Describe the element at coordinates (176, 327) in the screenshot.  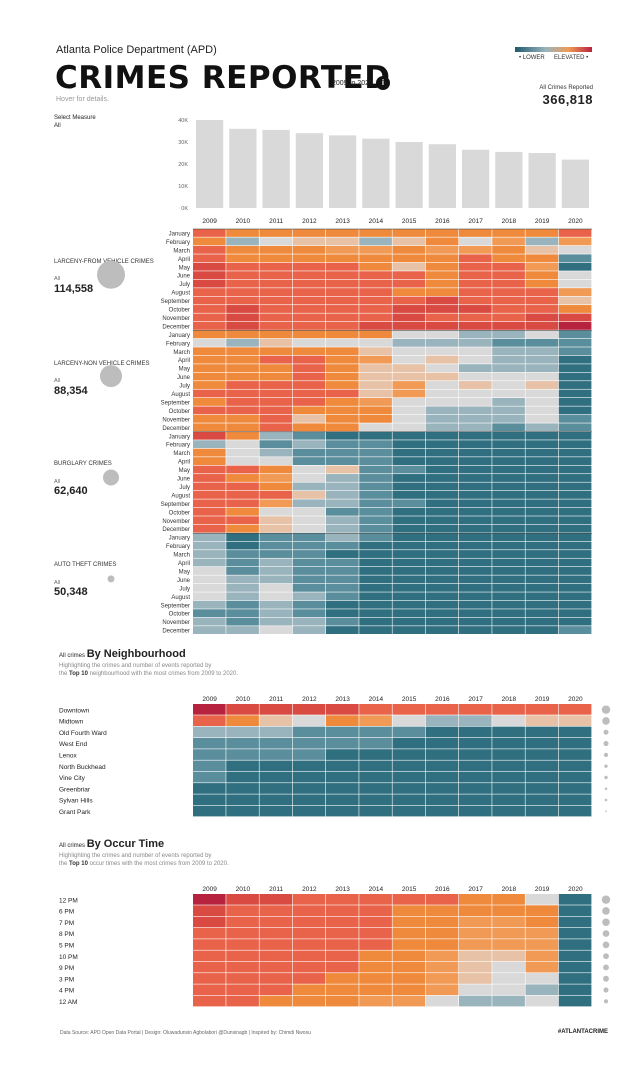
I see `month-label: December` at that location.